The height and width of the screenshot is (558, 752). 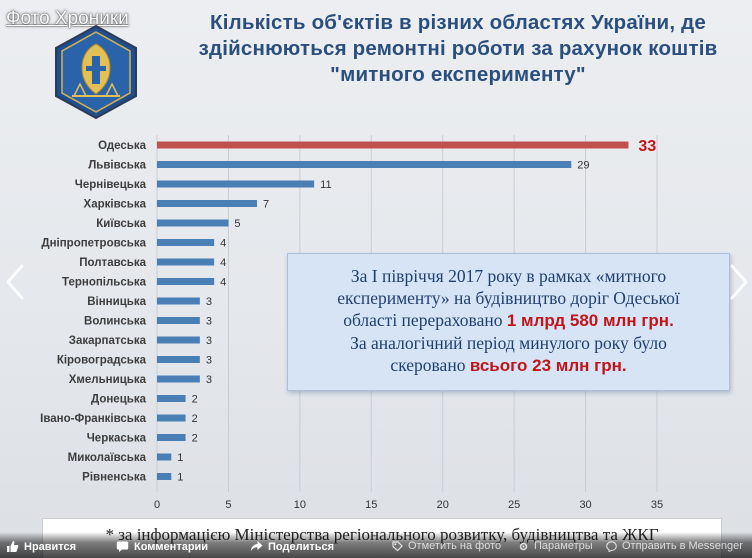 I want to click on x-tick-label: 30, so click(x=585, y=505).